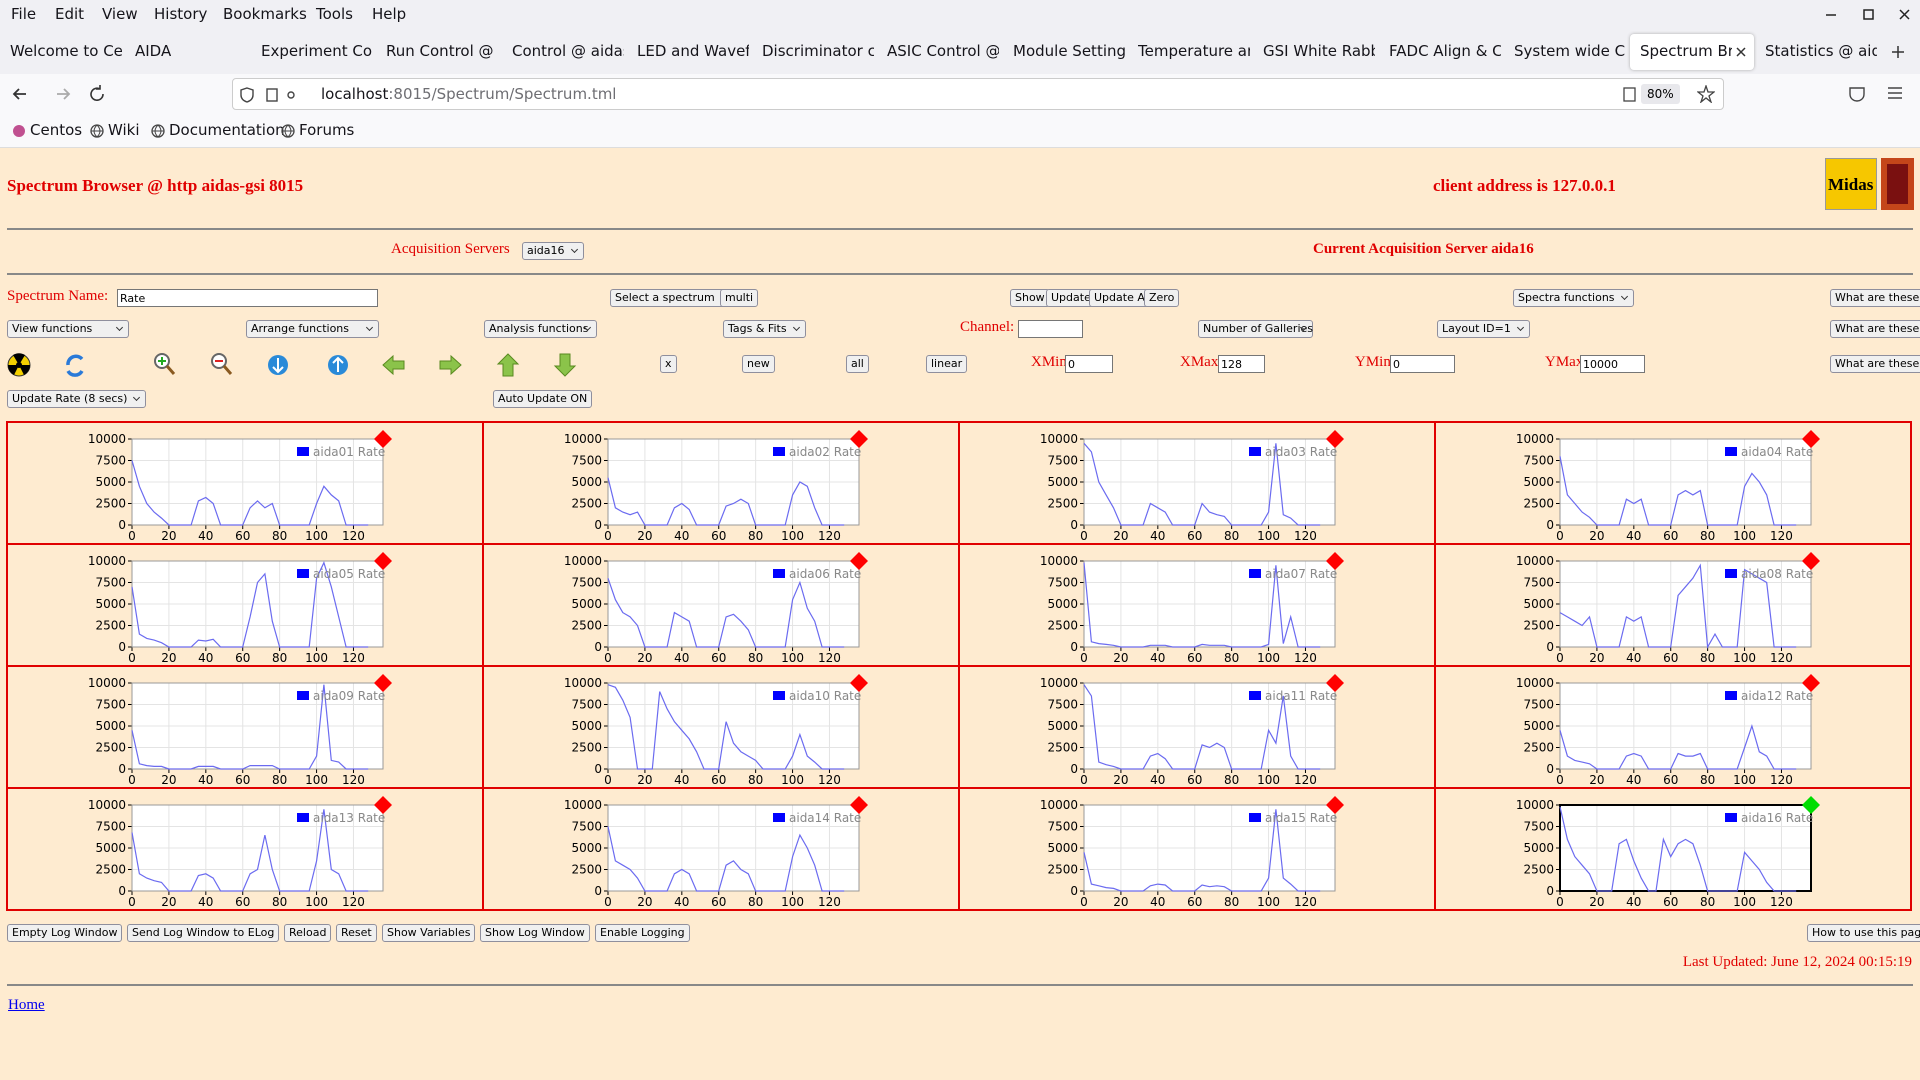 The width and height of the screenshot is (1920, 1080). What do you see at coordinates (389, 14) in the screenshot?
I see `menu-item: Help` at bounding box center [389, 14].